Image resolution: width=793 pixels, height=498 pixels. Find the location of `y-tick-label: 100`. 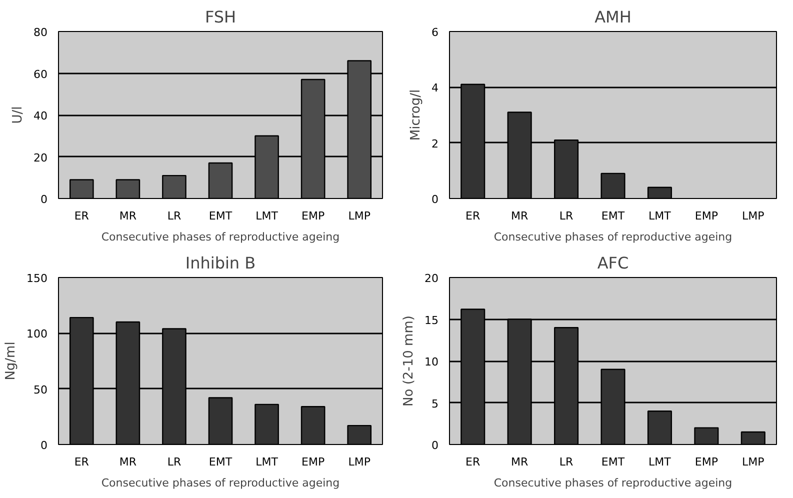

y-tick-label: 100 is located at coordinates (37, 334).